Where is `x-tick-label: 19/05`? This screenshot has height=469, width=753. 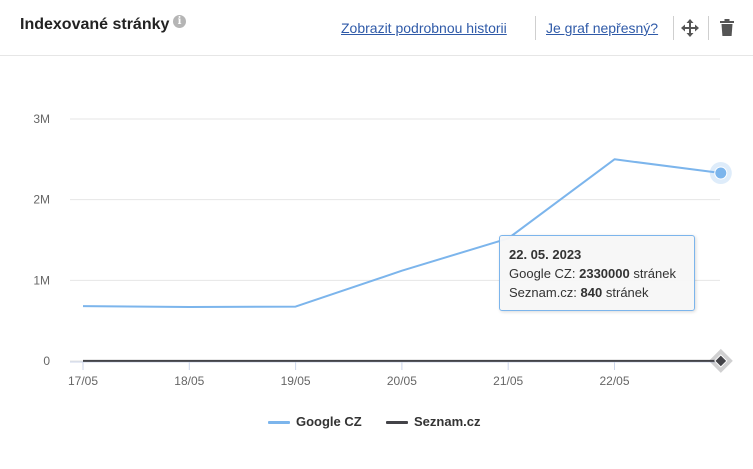
x-tick-label: 19/05 is located at coordinates (296, 381).